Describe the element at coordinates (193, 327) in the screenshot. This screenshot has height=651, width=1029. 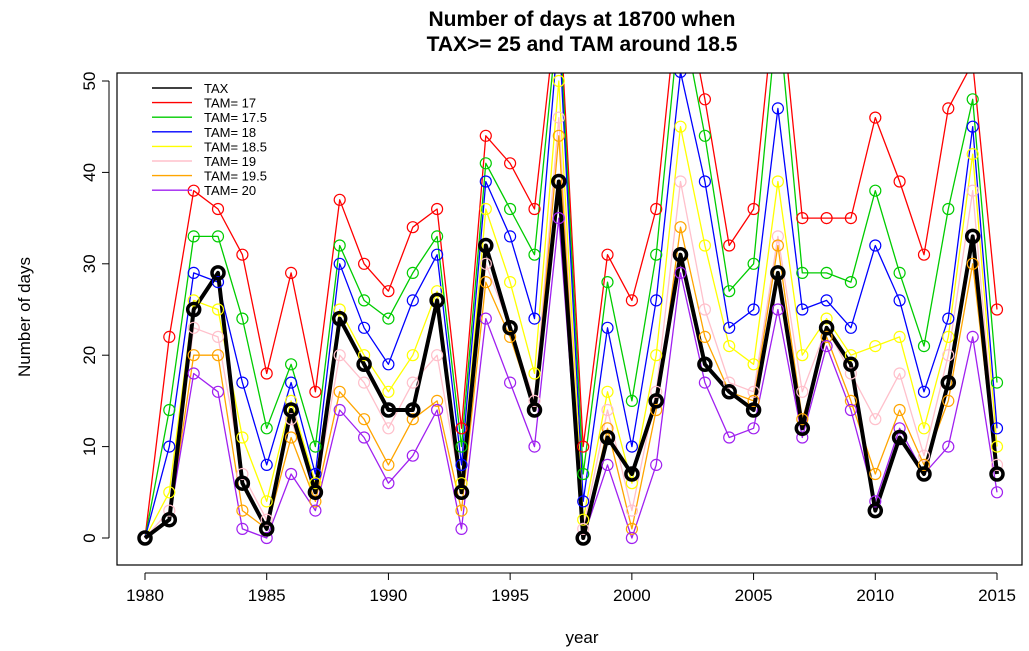
I see `data-point-tam-19-1982` at that location.